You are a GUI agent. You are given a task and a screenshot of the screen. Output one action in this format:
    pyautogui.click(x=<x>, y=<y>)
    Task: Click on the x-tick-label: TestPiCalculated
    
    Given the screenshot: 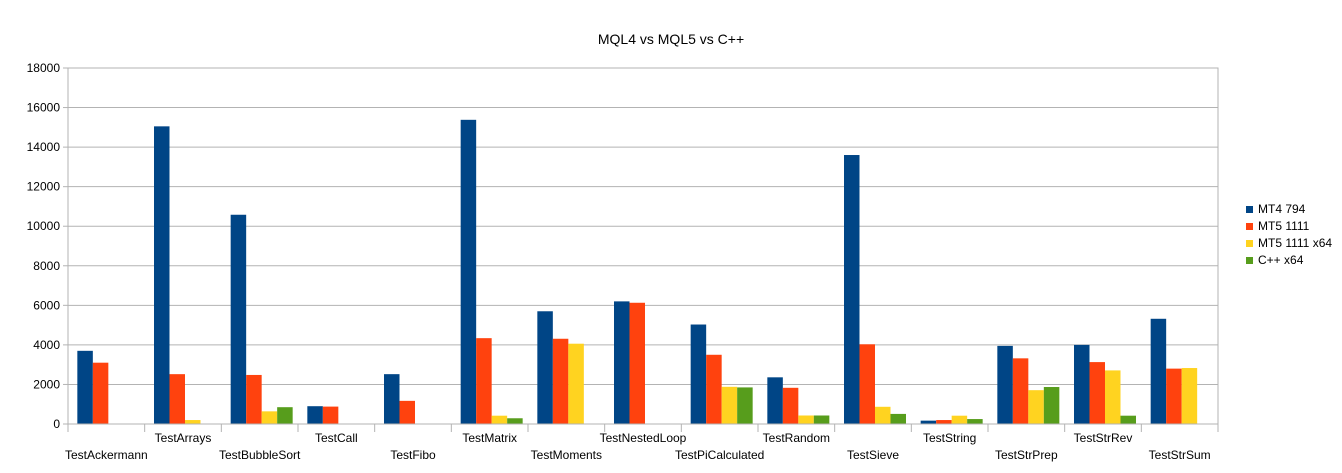 What is the action you would take?
    pyautogui.click(x=719, y=455)
    